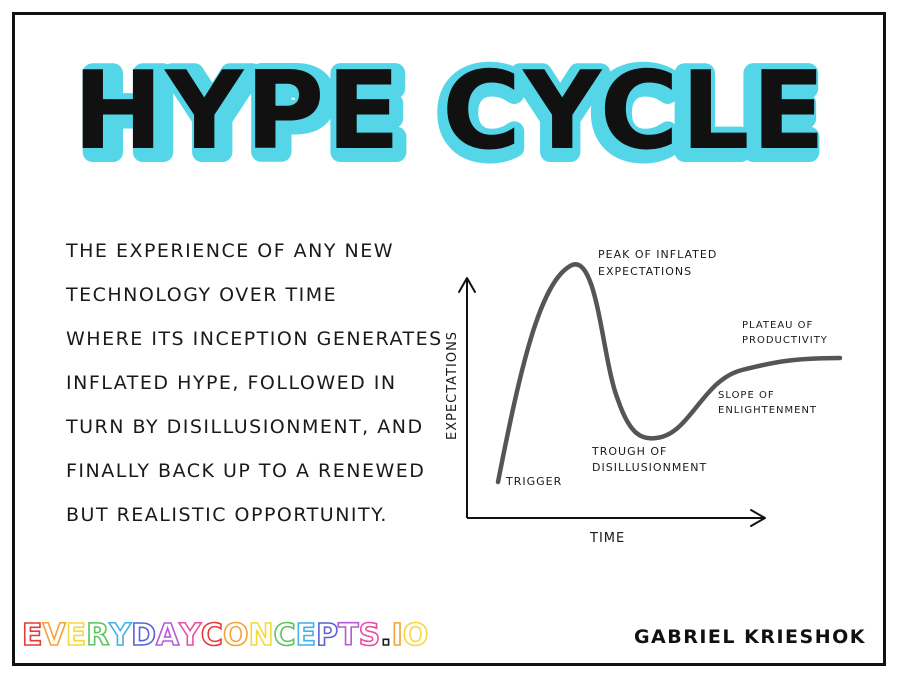 The image size is (900, 680). Describe the element at coordinates (231, 383) in the screenshot. I see `description-line: INFLATED HYPE, FOLLOWED IN` at that location.